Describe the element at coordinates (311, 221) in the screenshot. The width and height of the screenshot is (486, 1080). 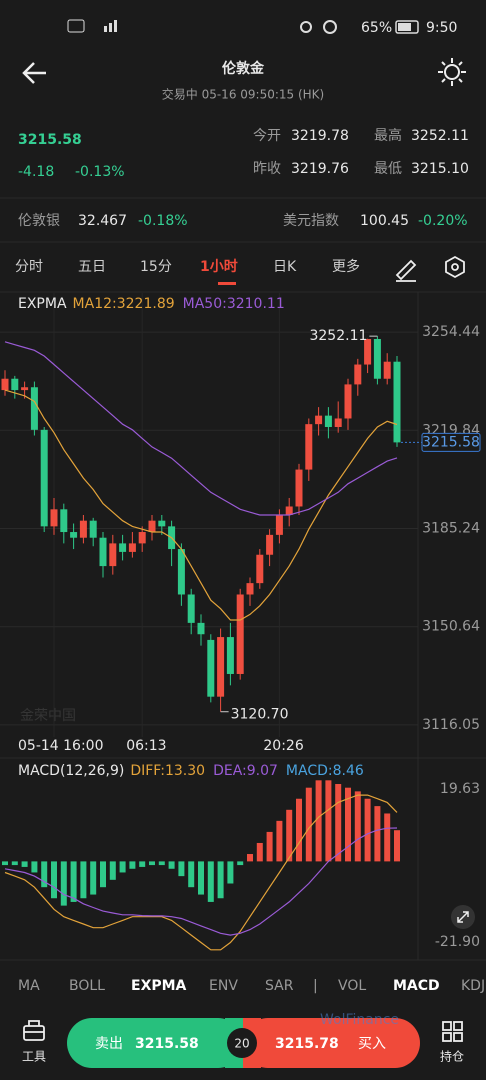
I see `related-name: 美元指数` at that location.